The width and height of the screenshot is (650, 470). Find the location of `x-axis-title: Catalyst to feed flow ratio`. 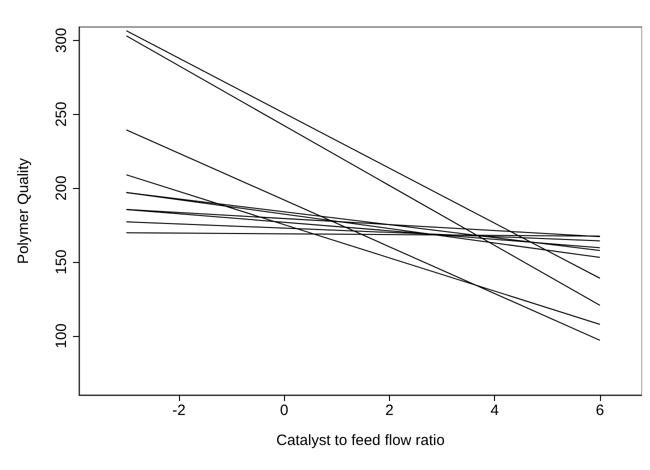

x-axis-title: Catalyst to feed flow ratio is located at coordinates (360, 440).